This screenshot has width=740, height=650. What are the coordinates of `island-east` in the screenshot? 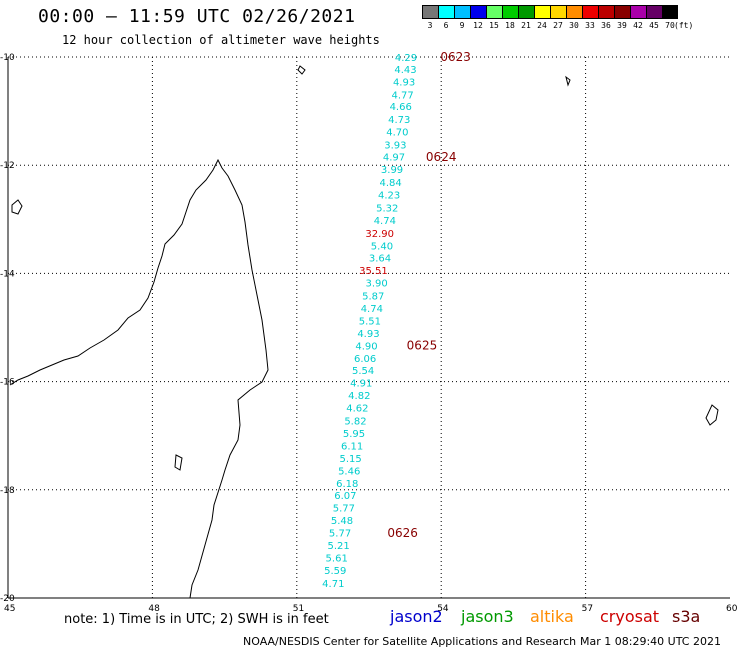 It's located at (712, 415).